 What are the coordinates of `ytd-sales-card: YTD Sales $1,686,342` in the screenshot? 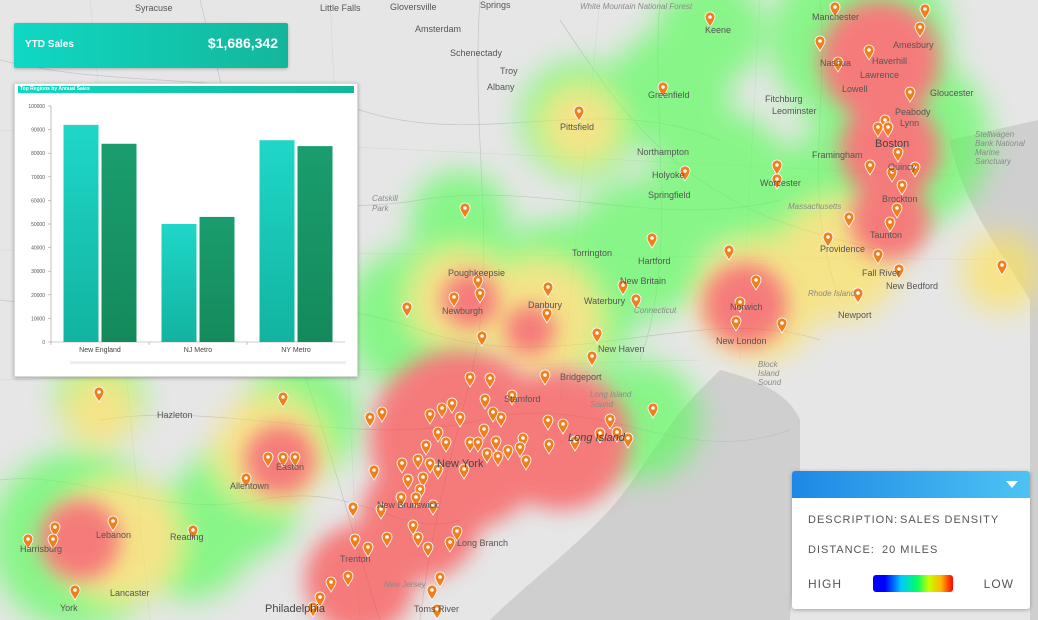 It's located at (151, 45).